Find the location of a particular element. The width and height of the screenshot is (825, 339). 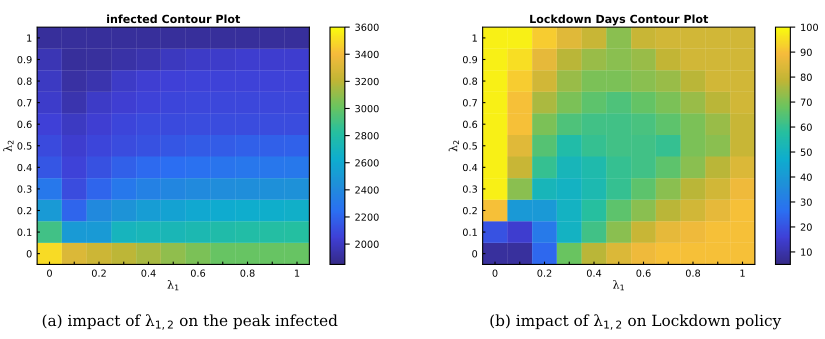

color-bar-label: 30 is located at coordinates (806, 202).